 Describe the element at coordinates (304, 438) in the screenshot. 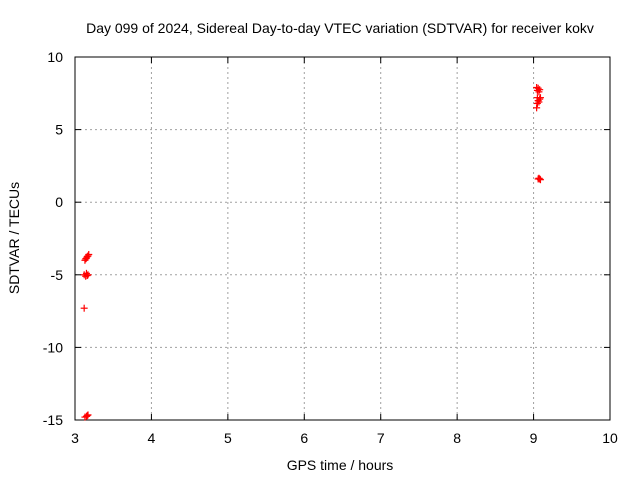

I see `x-tick-label: 6` at that location.